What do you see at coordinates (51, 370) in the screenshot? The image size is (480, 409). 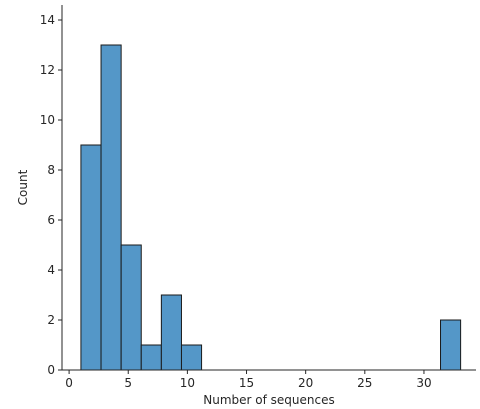 I see `y-tick-label: 0` at bounding box center [51, 370].